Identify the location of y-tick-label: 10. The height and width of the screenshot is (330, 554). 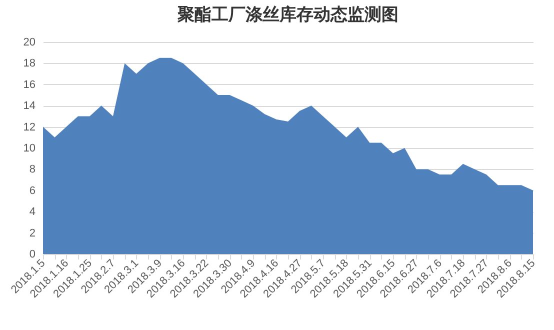
(29, 148).